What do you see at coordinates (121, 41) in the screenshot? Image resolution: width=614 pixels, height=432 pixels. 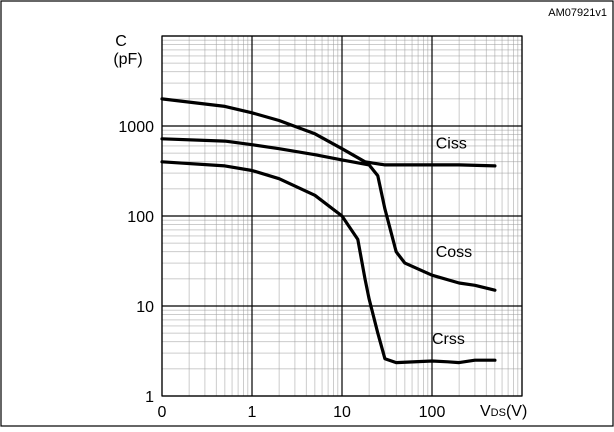 I see `y-axis-label: C` at bounding box center [121, 41].